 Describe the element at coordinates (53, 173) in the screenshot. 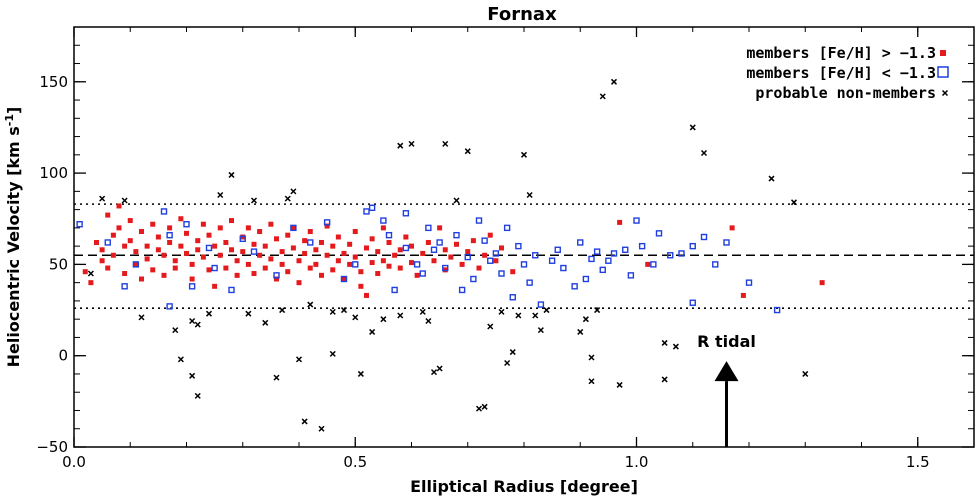

I see `y-tick-label: 100` at that location.